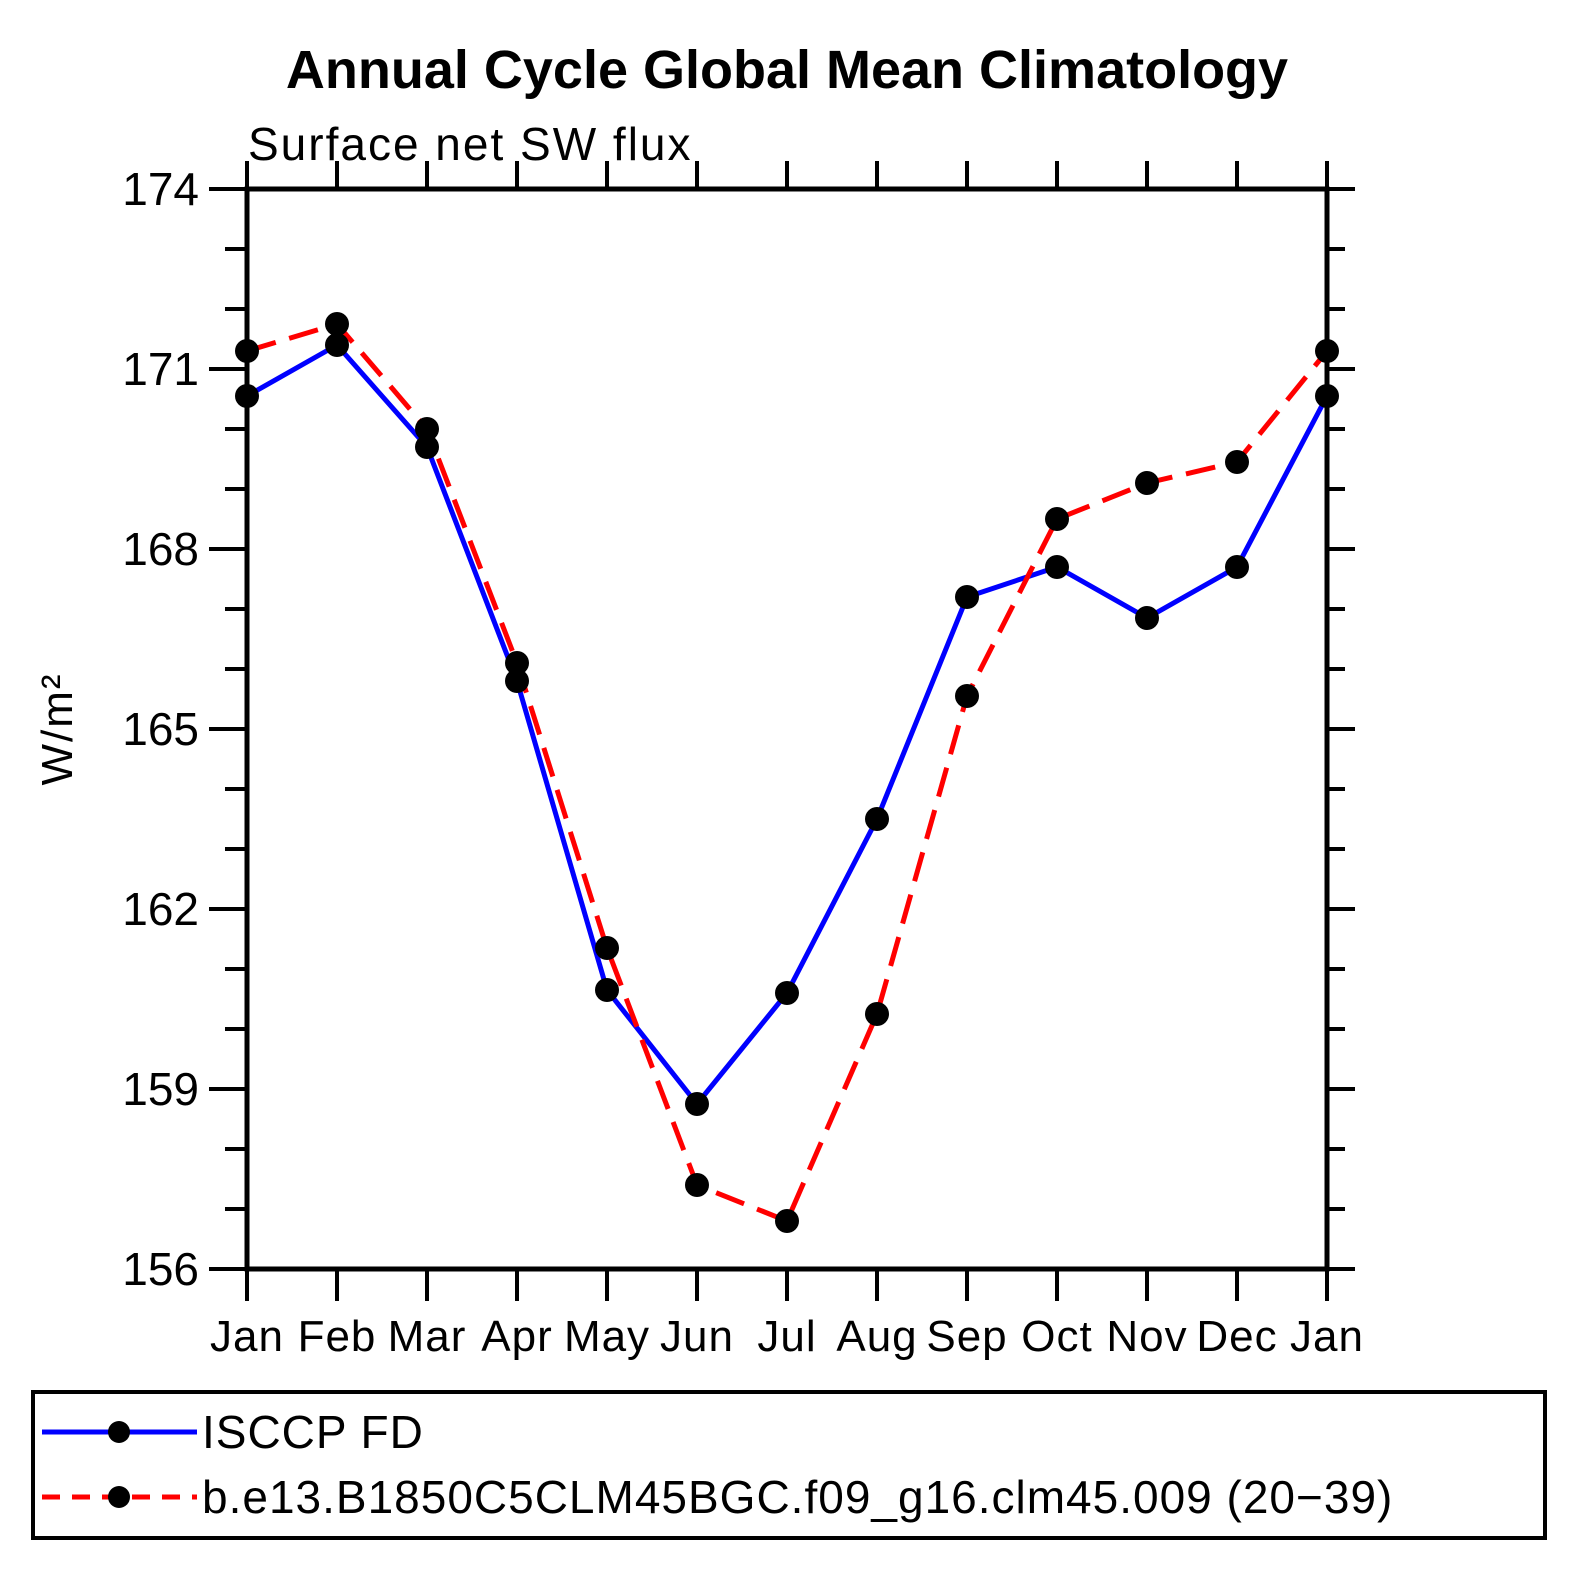 This screenshot has height=1574, width=1574. I want to click on y-axis-label: W/m², so click(57, 728).